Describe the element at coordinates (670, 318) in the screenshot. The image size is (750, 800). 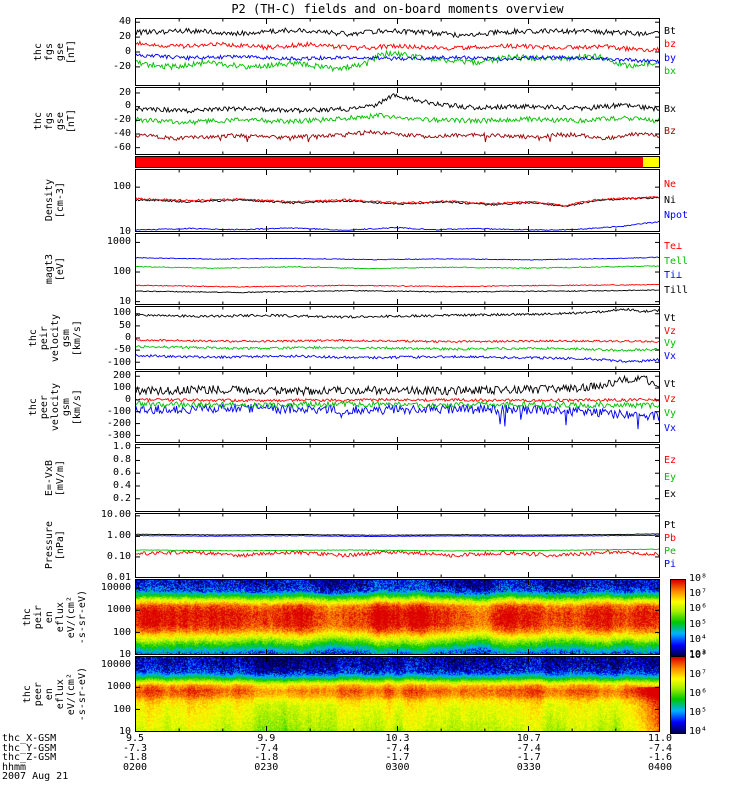
I see `legend-Vt: Vt` at that location.